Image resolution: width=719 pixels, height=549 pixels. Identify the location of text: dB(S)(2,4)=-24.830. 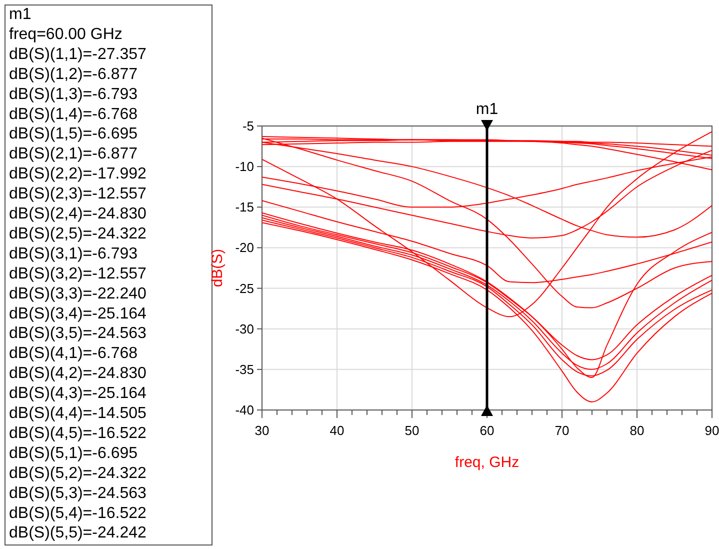
(78, 214).